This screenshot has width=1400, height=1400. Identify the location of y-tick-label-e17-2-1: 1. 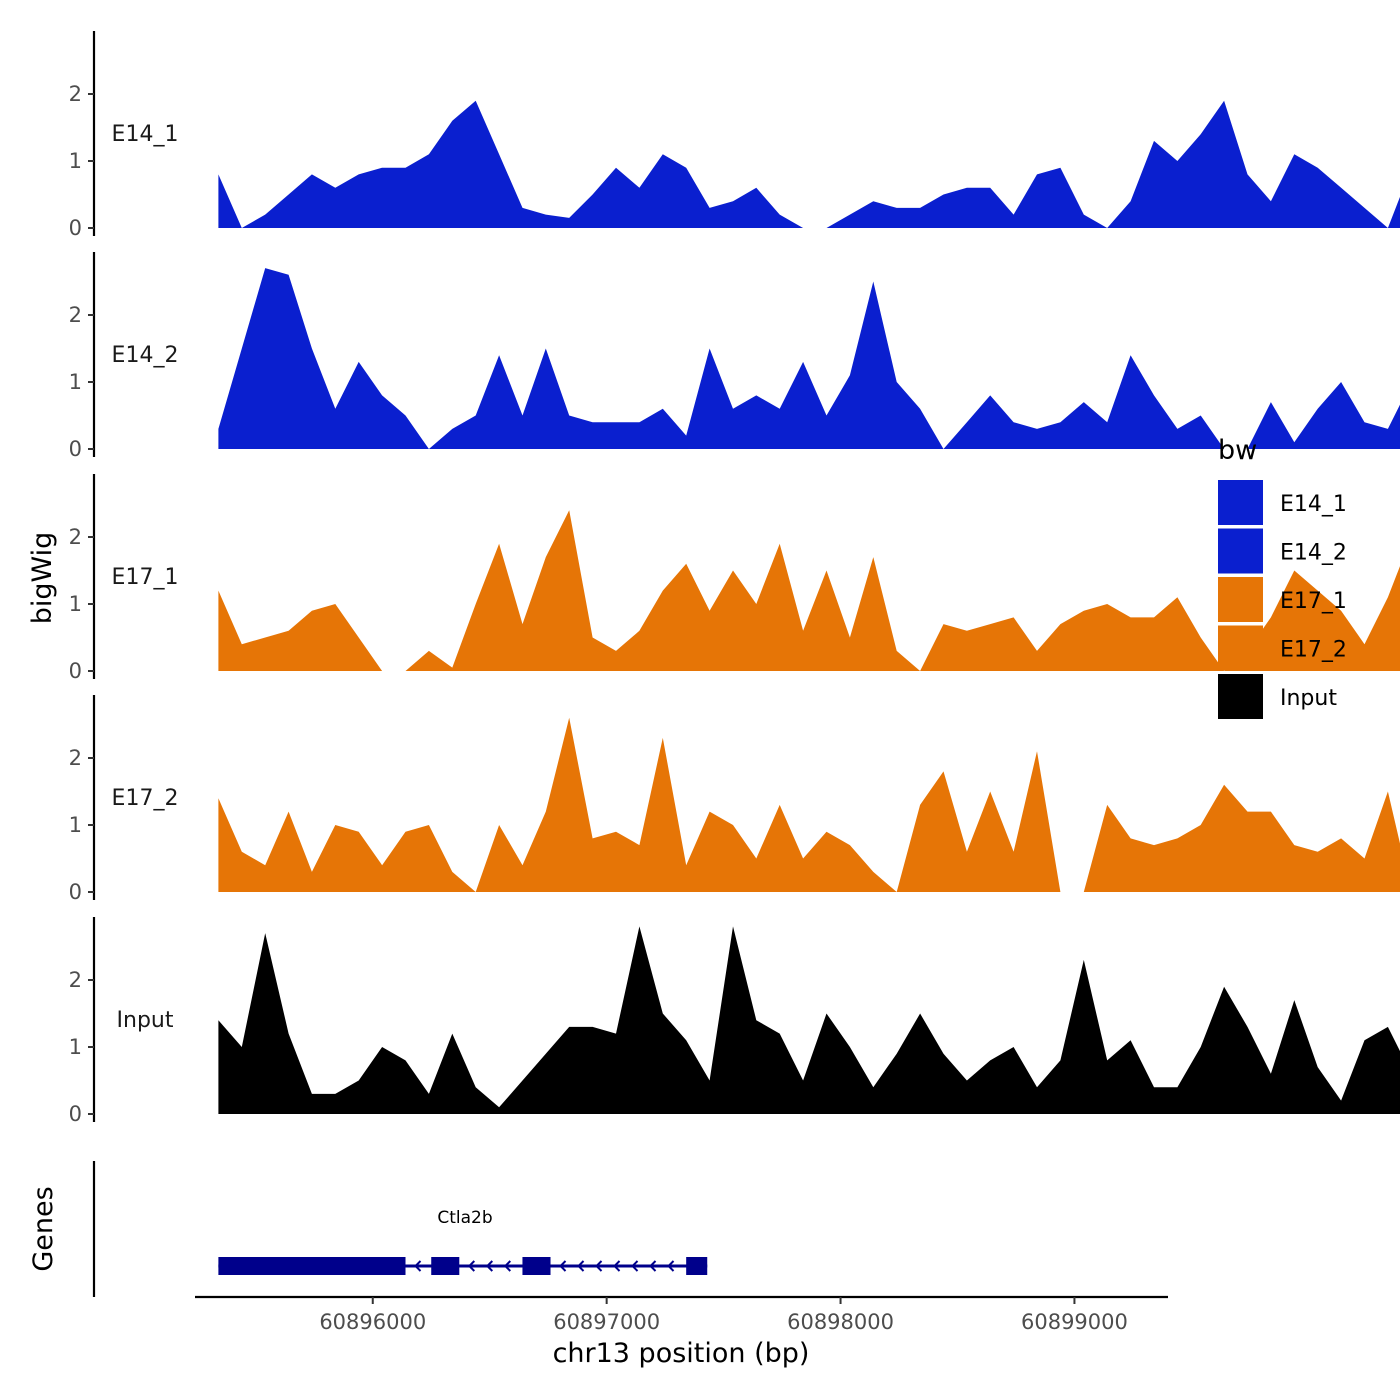
(75, 825).